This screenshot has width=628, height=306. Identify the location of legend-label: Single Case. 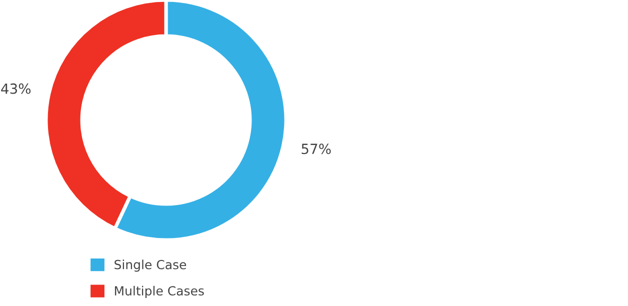
(150, 266).